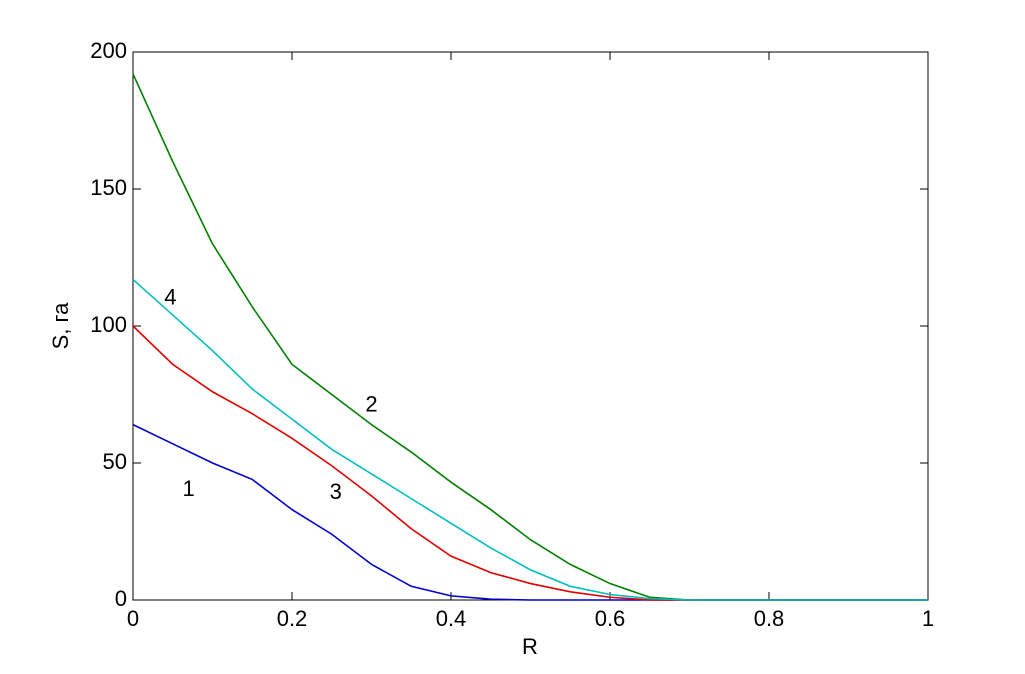 The width and height of the screenshot is (1025, 674). What do you see at coordinates (108, 187) in the screenshot?
I see `y-tick-label: 150` at bounding box center [108, 187].